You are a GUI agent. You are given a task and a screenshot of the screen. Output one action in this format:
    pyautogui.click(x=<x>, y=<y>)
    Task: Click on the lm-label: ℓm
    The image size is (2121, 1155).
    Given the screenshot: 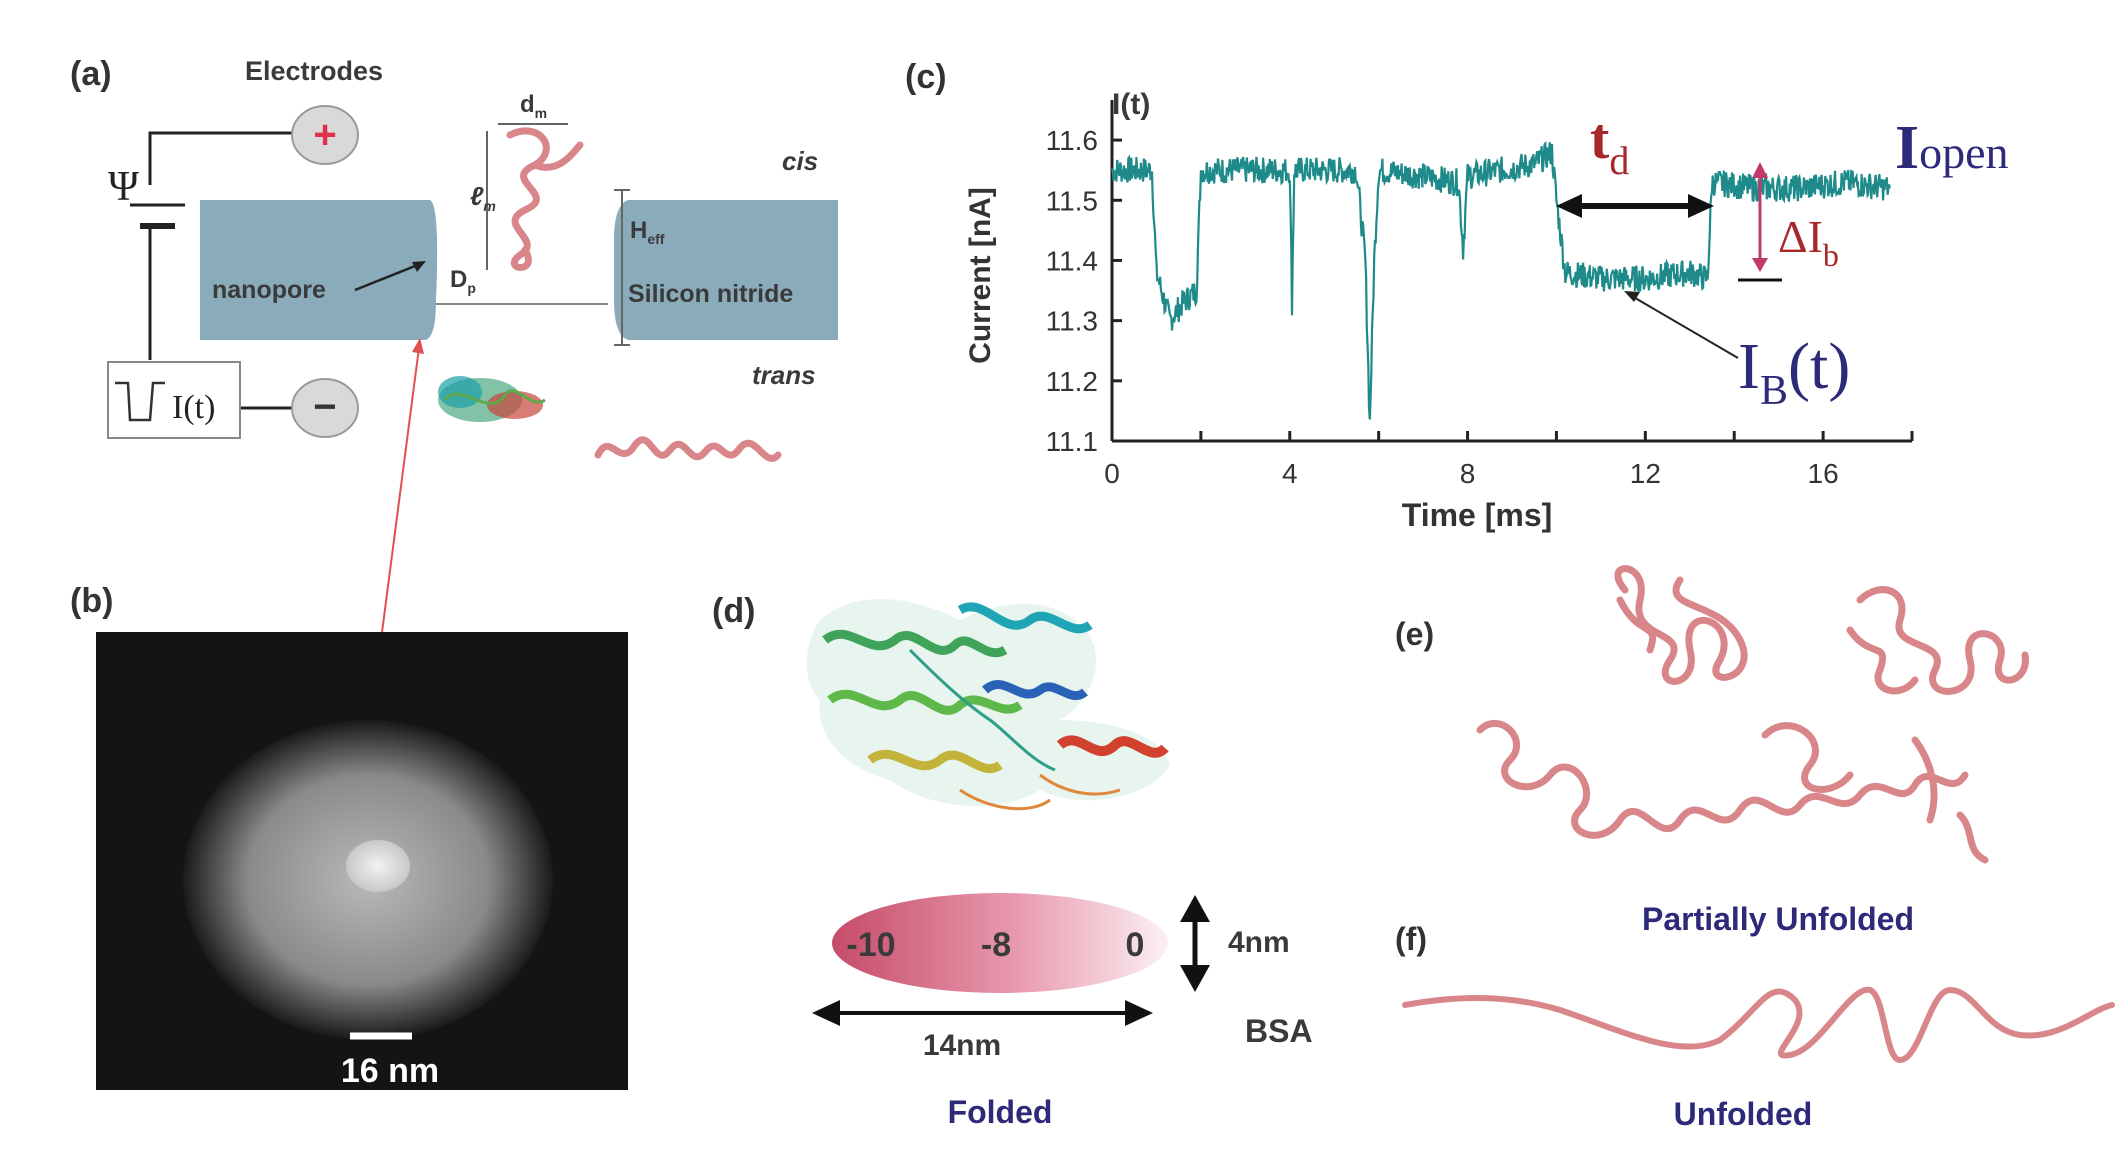 What is the action you would take?
    pyautogui.click(x=483, y=197)
    